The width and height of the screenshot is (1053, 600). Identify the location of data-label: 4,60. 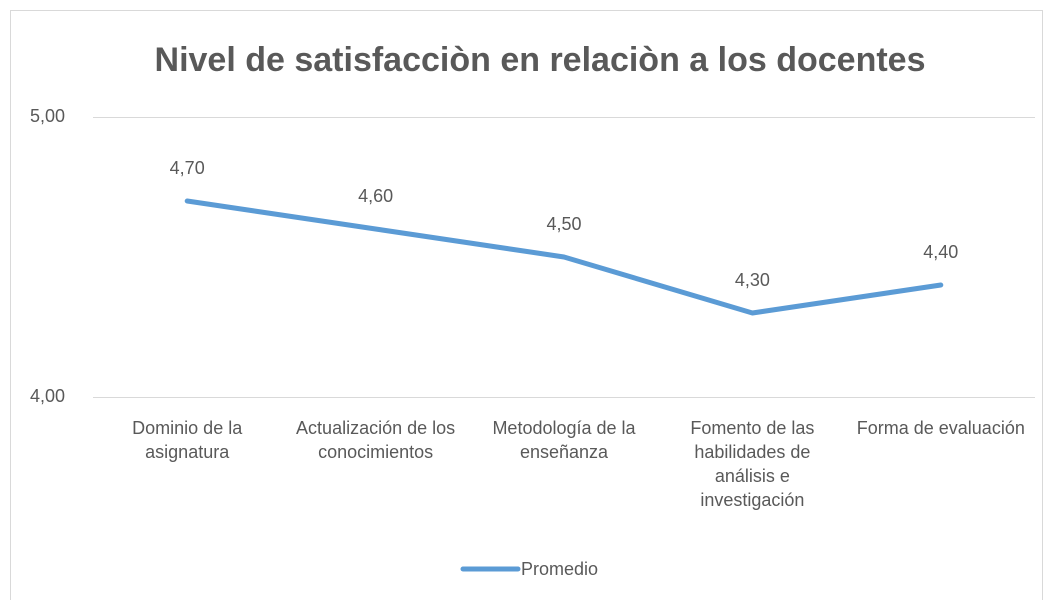
(375, 196).